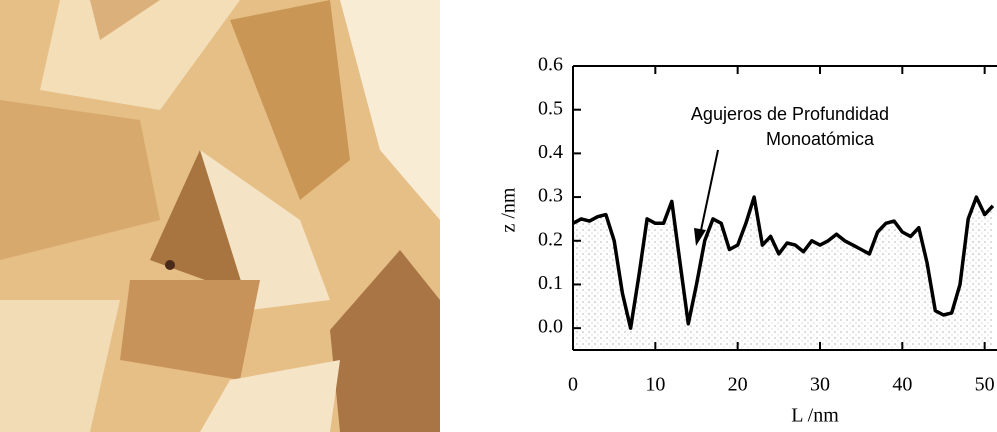 Image resolution: width=997 pixels, height=432 pixels. I want to click on line, so click(783, 262).